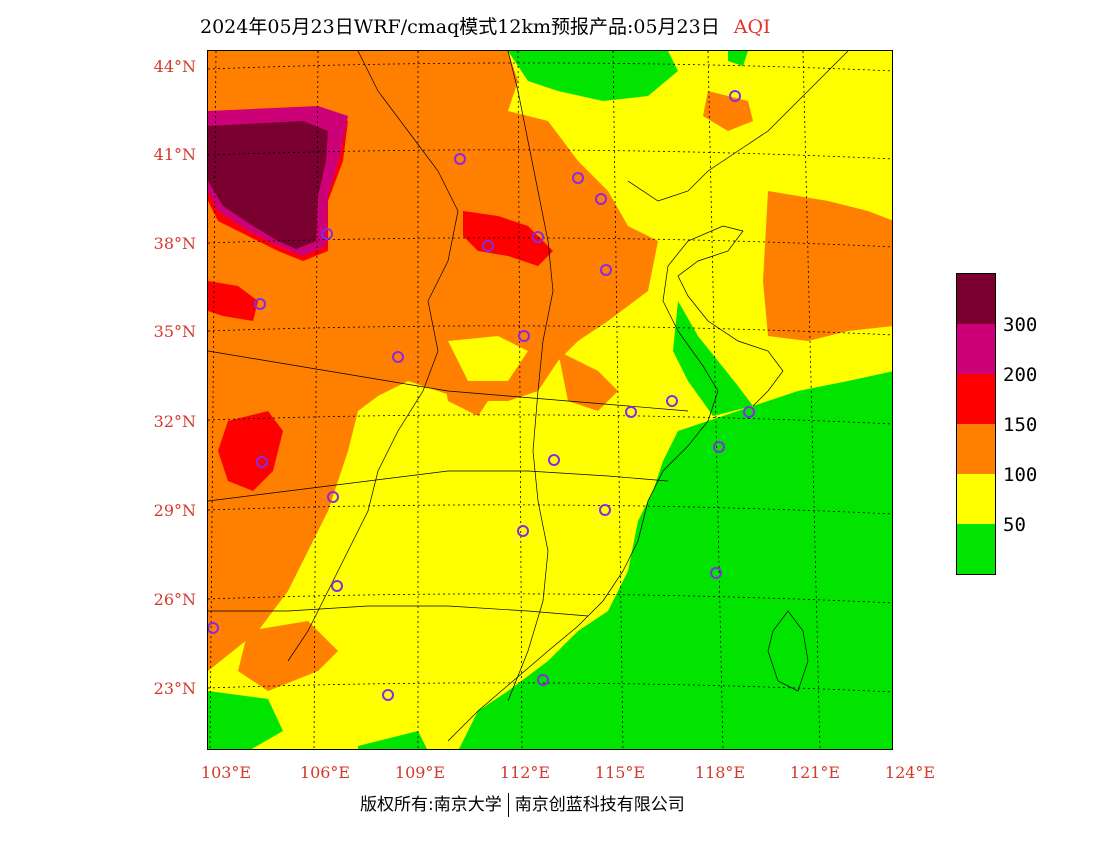 Image resolution: width=1100 pixels, height=850 pixels. Describe the element at coordinates (1020, 375) in the screenshot. I see `legend-label-200: 200` at that location.